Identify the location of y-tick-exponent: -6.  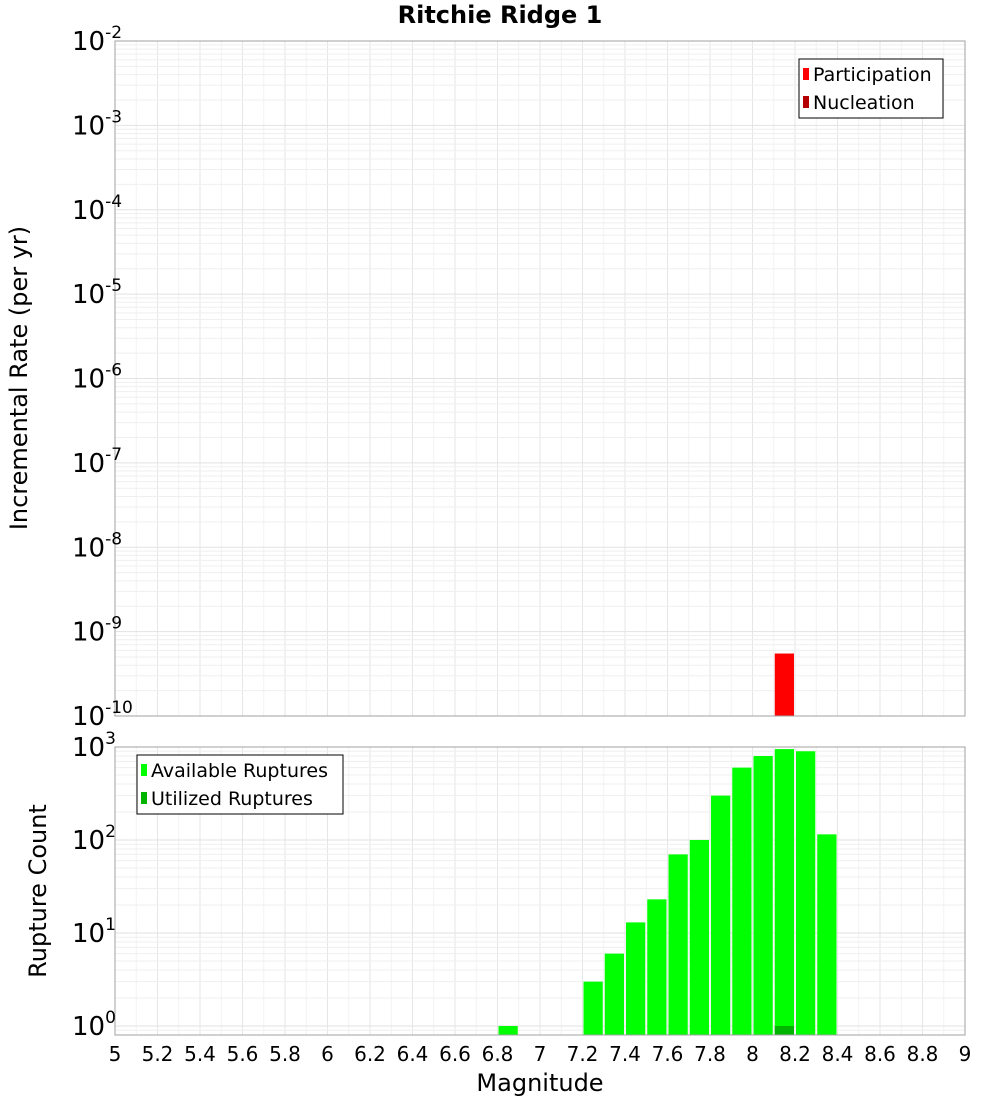
(113, 371).